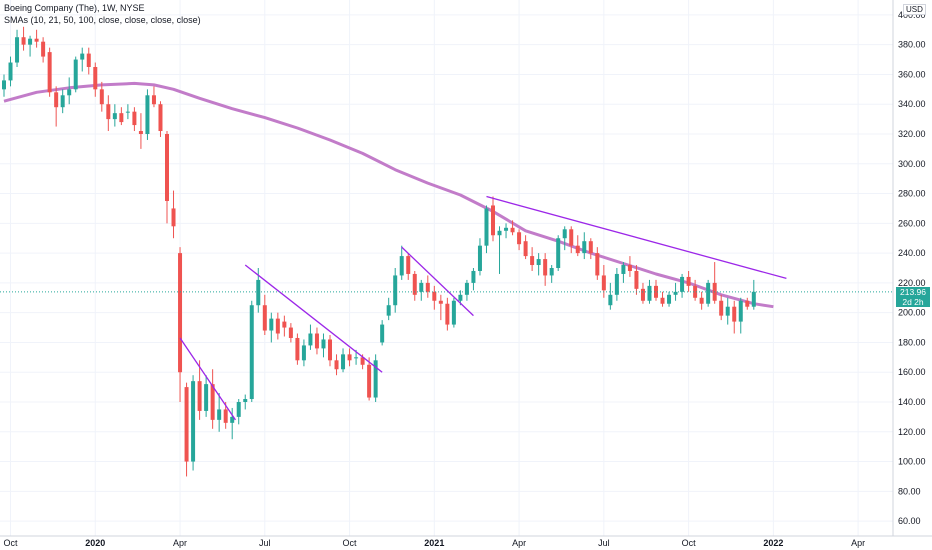  What do you see at coordinates (912, 432) in the screenshot?
I see `y-tick-label: 120.00` at bounding box center [912, 432].